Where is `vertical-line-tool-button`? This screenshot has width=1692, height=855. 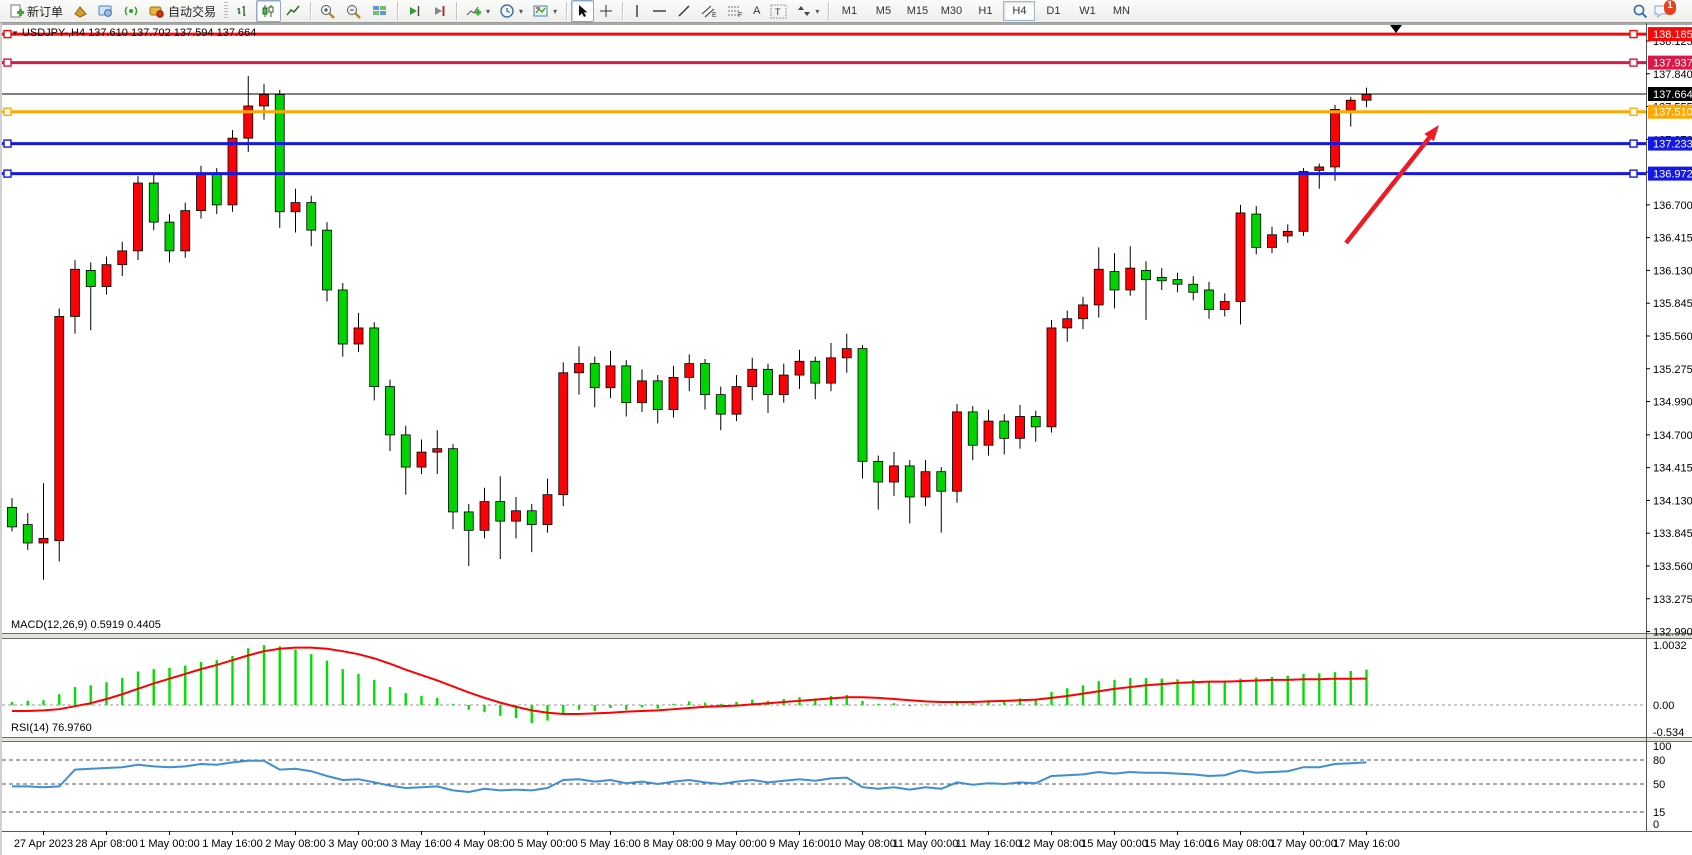 vertical-line-tool-button is located at coordinates (637, 11).